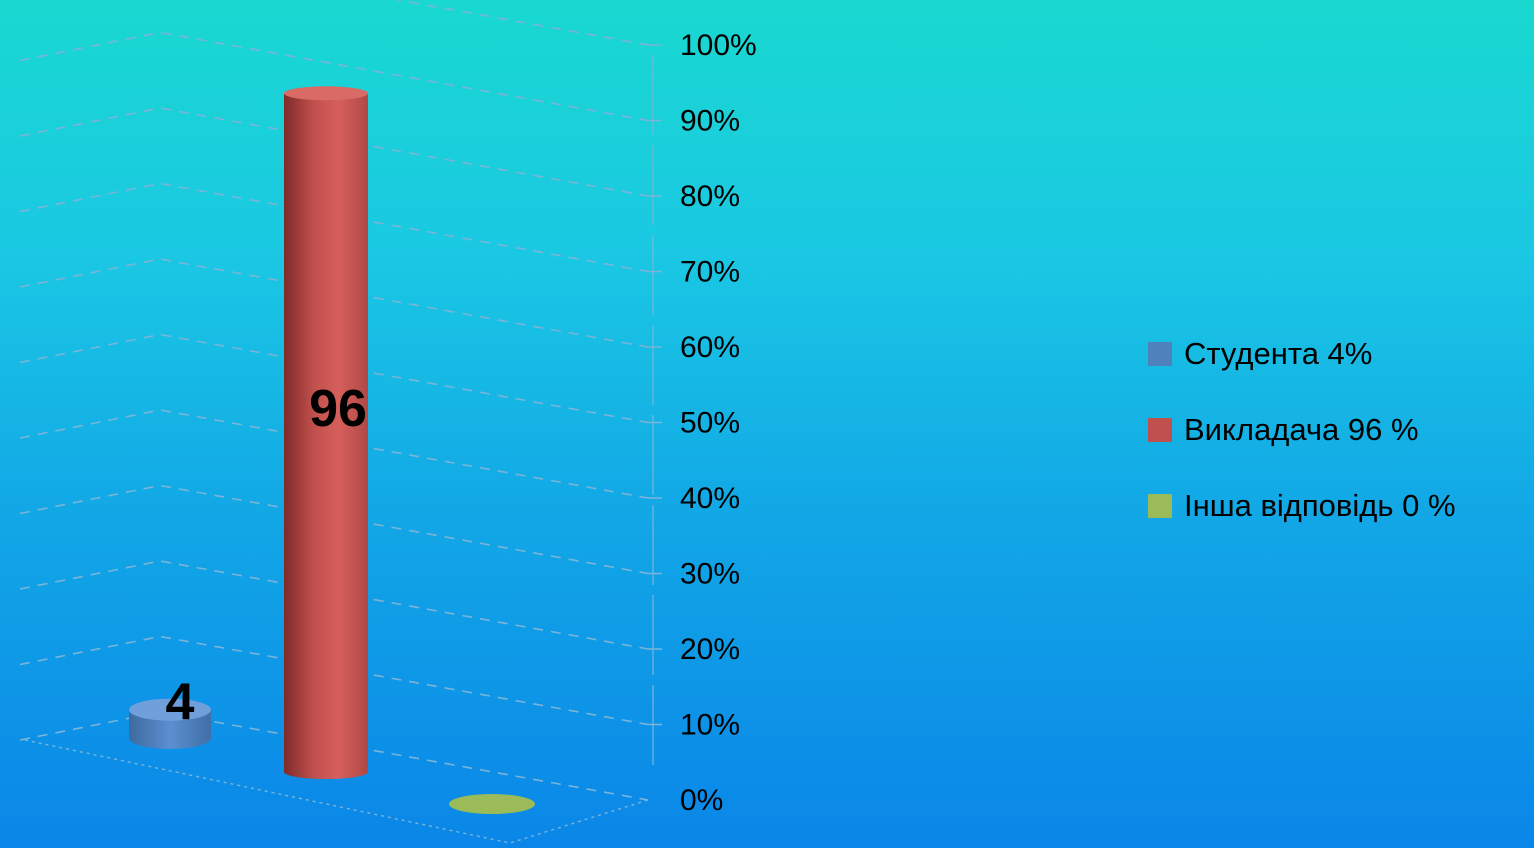 This screenshot has width=1534, height=848. I want to click on legend-label-other: Інша відповідь 0 %, so click(1320, 506).